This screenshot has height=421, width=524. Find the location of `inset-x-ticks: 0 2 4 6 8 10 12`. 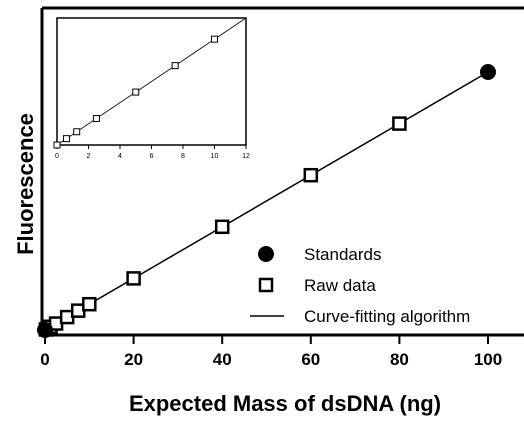

inset-x-ticks: 0 2 4 6 8 10 12 is located at coordinates (152, 152).